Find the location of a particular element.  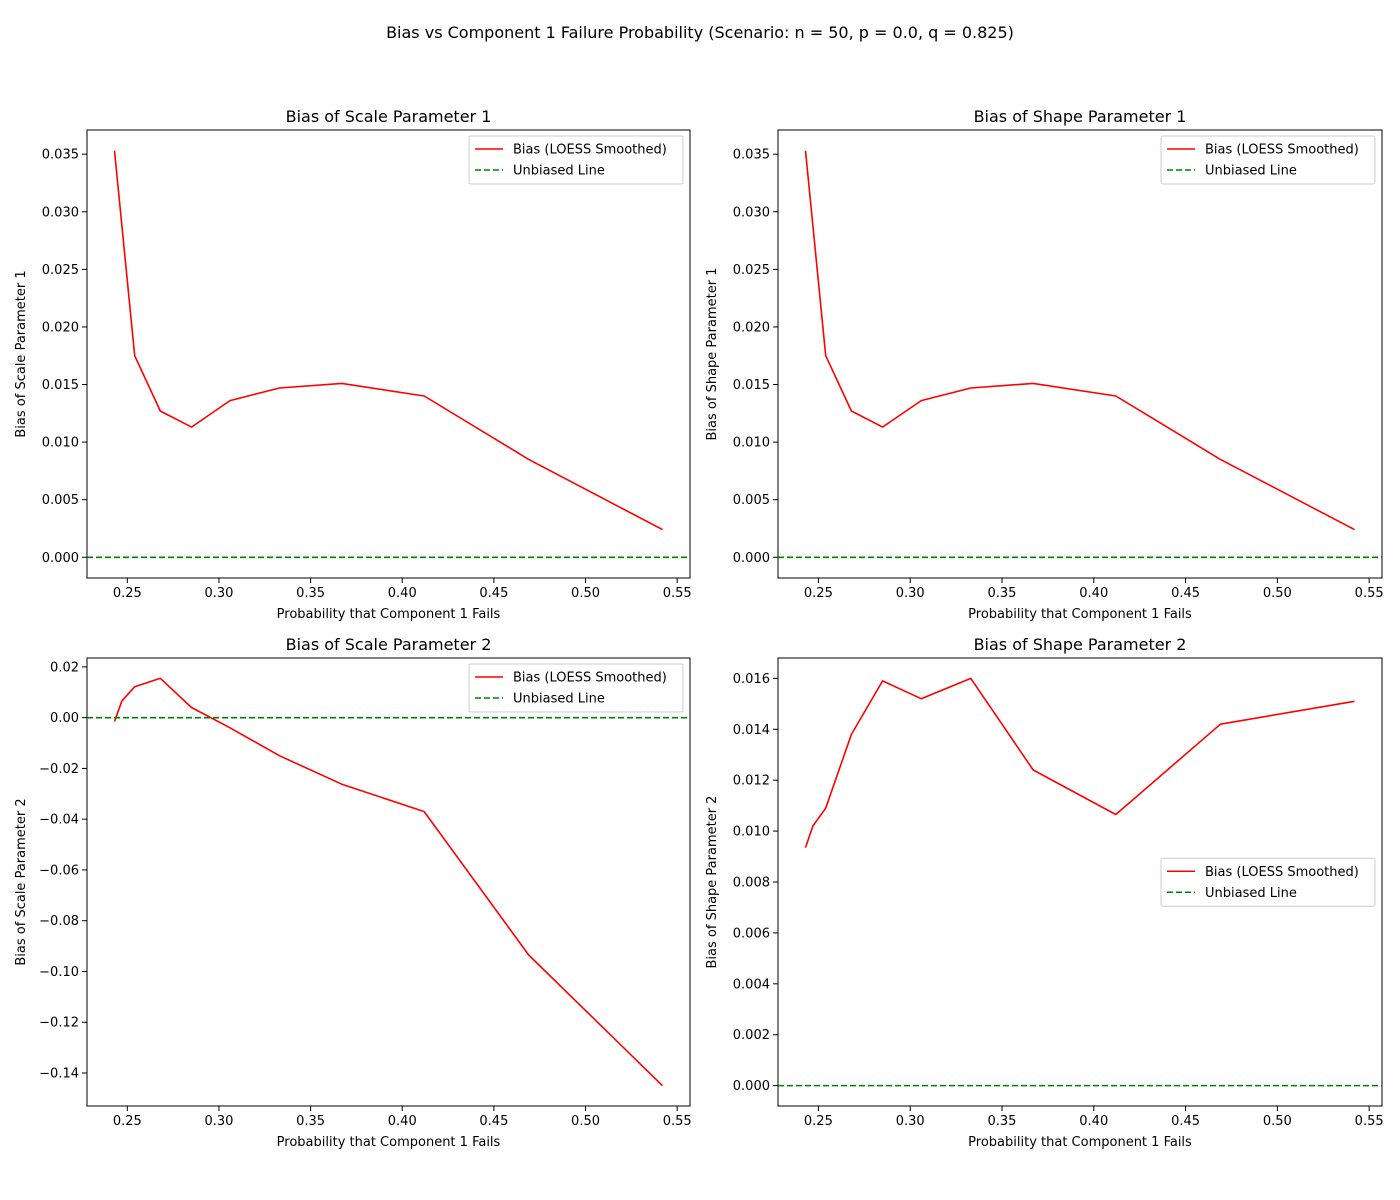

y-tick-label: 0.030 is located at coordinates (751, 212).